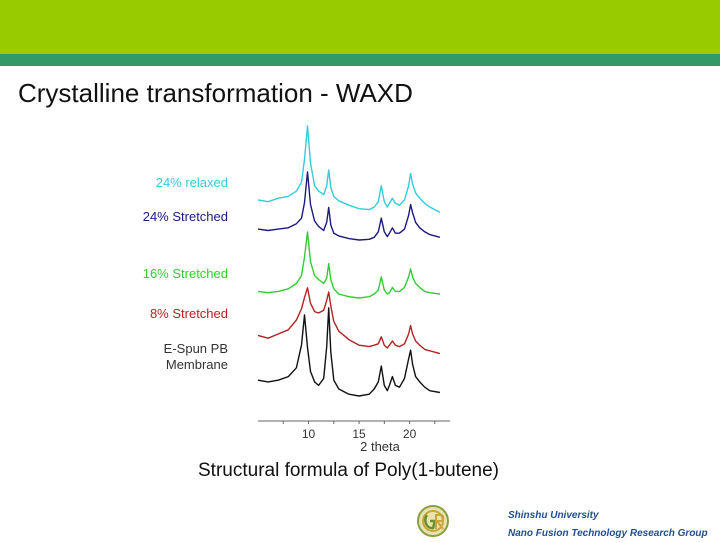  What do you see at coordinates (215, 93) in the screenshot?
I see `slide-title: Crystalline transformation - WAXD` at bounding box center [215, 93].